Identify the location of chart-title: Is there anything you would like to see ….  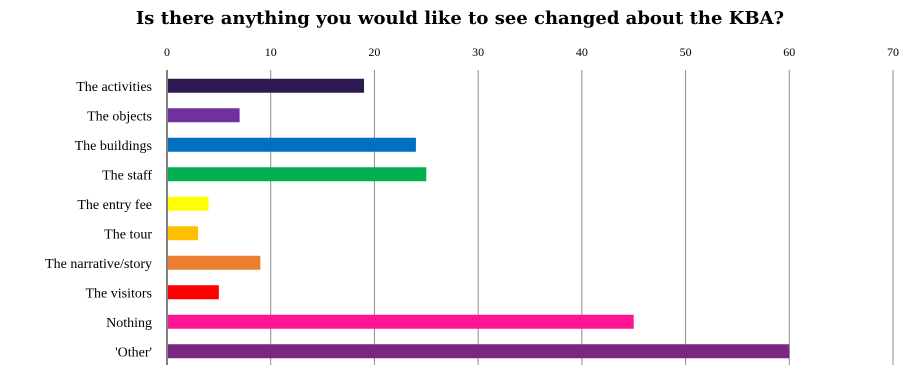
(460, 18).